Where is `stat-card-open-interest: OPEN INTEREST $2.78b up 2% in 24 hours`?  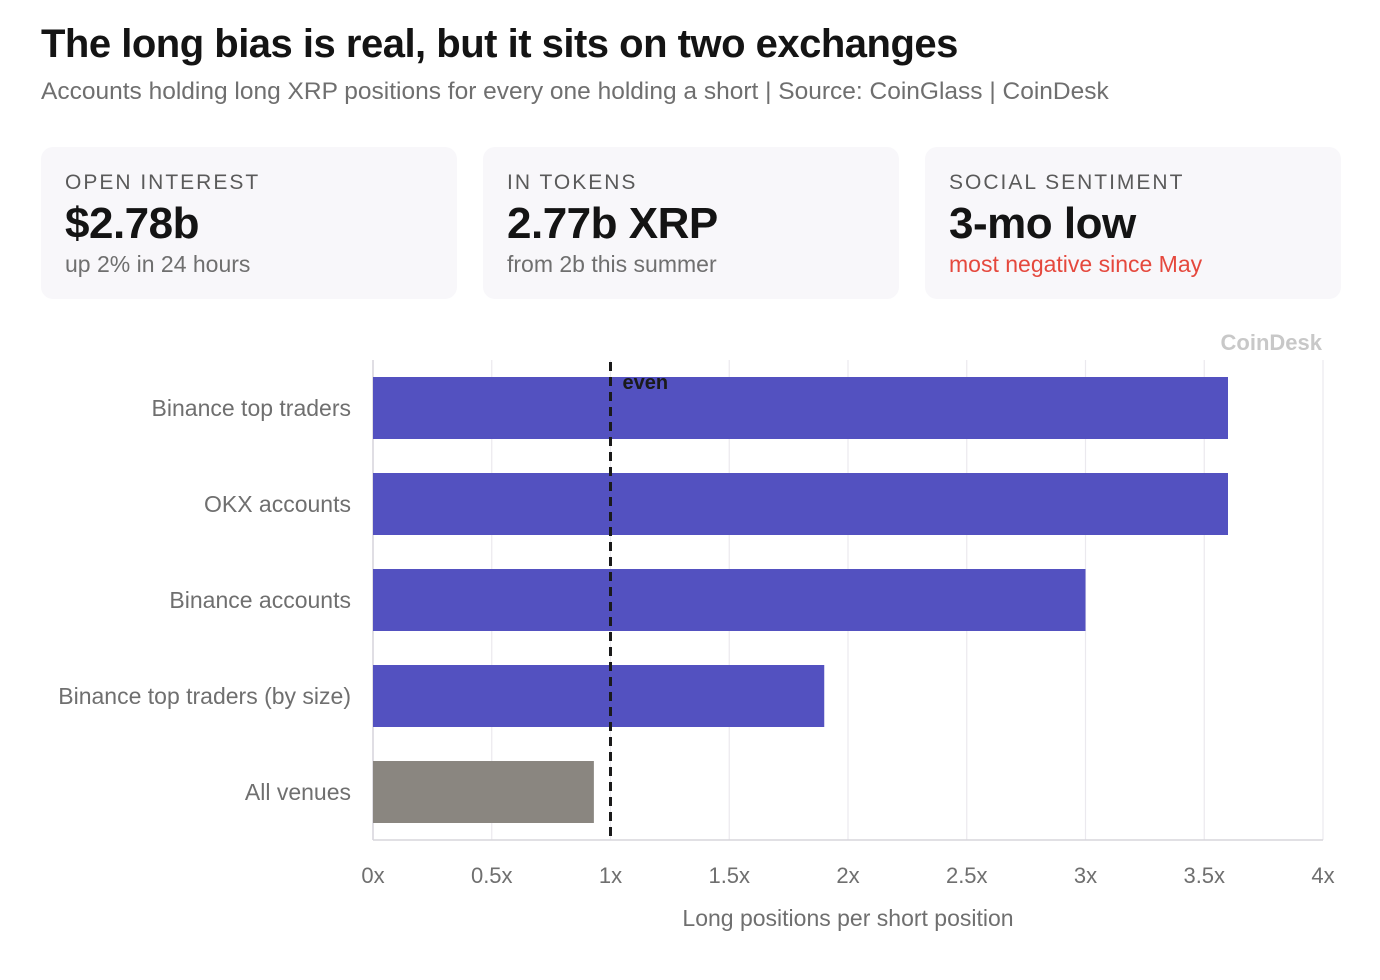
stat-card-open-interest: OPEN INTEREST $2.78b up 2% in 24 hours is located at coordinates (249, 223).